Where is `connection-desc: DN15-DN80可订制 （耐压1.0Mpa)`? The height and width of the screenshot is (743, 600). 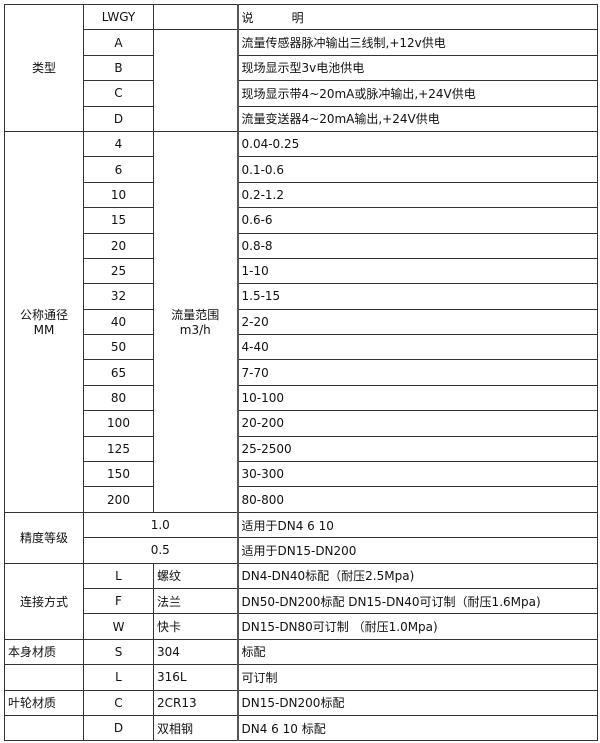 connection-desc: DN15-DN80可订制 （耐压1.0Mpa) is located at coordinates (417, 626).